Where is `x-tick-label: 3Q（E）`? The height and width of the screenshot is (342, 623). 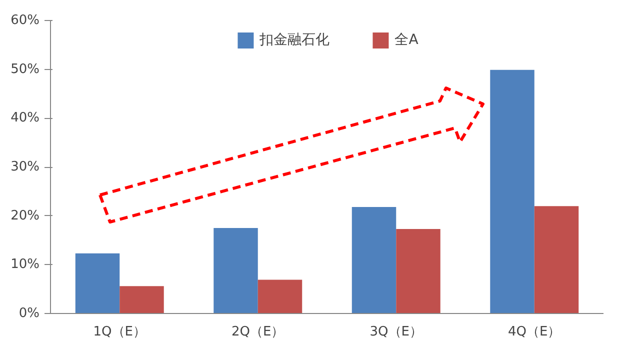 x-tick-label: 3Q（E） is located at coordinates (396, 332).